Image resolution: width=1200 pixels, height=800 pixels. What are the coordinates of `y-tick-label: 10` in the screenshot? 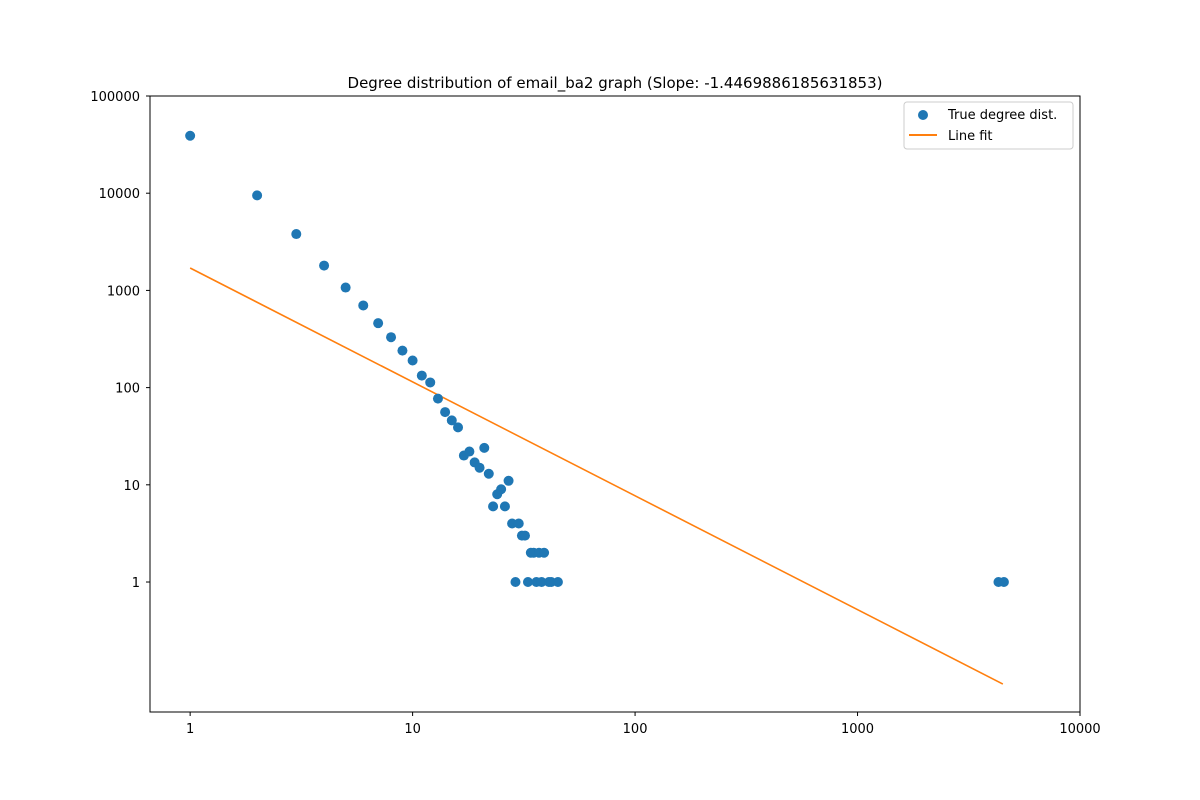 It's located at (131, 486).